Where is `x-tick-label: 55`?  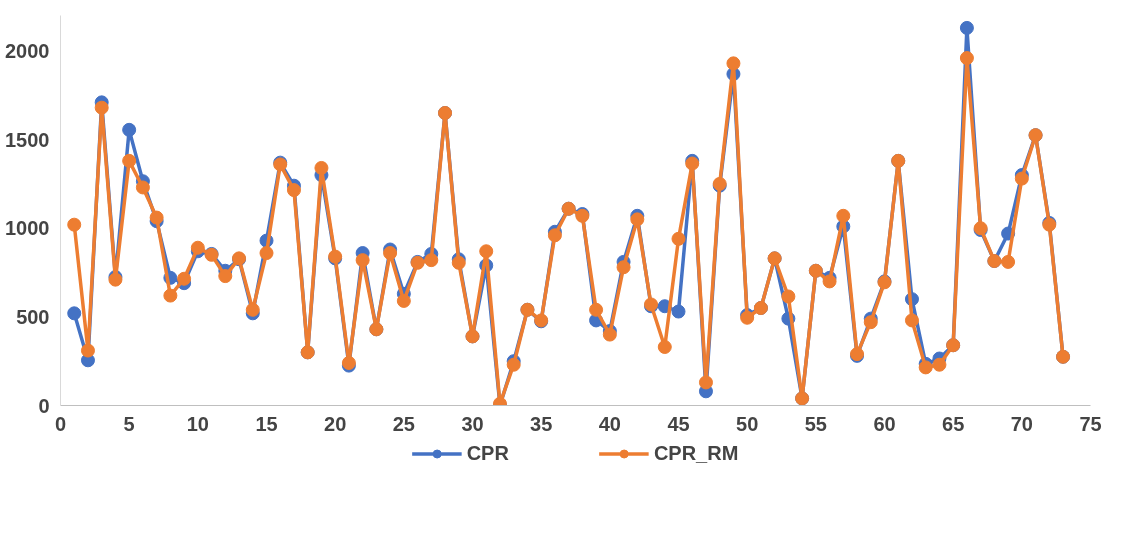
x-tick-label: 55 is located at coordinates (815, 423).